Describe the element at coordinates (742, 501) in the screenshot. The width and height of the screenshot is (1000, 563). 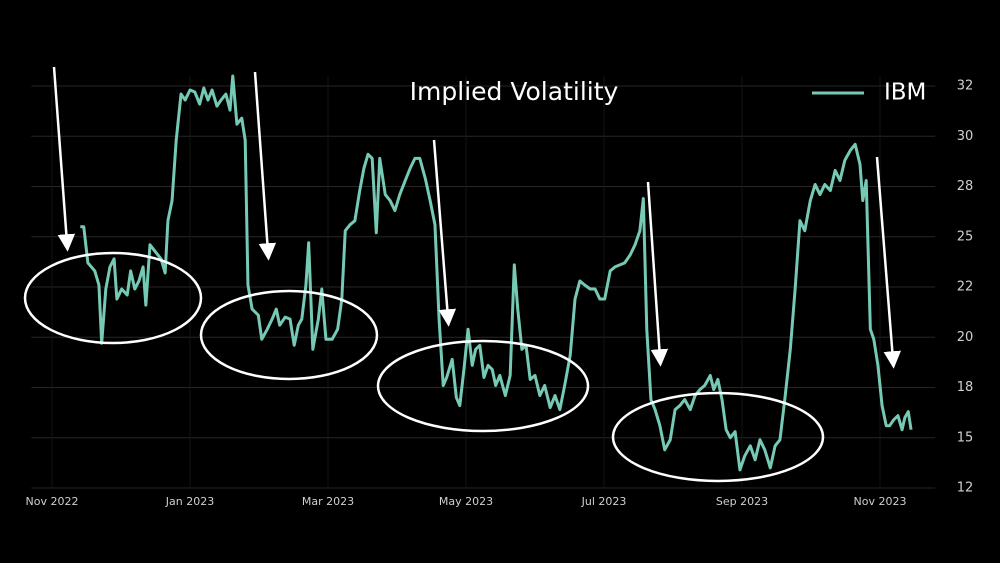
I see `x-tick-label: Sep 2023` at that location.